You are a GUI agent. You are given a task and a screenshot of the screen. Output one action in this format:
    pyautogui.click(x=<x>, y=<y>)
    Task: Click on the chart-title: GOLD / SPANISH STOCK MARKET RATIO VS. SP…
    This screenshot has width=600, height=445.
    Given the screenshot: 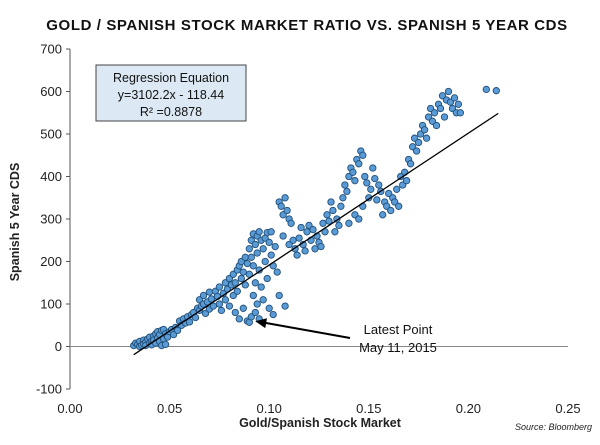 What is the action you would take?
    pyautogui.click(x=306, y=25)
    